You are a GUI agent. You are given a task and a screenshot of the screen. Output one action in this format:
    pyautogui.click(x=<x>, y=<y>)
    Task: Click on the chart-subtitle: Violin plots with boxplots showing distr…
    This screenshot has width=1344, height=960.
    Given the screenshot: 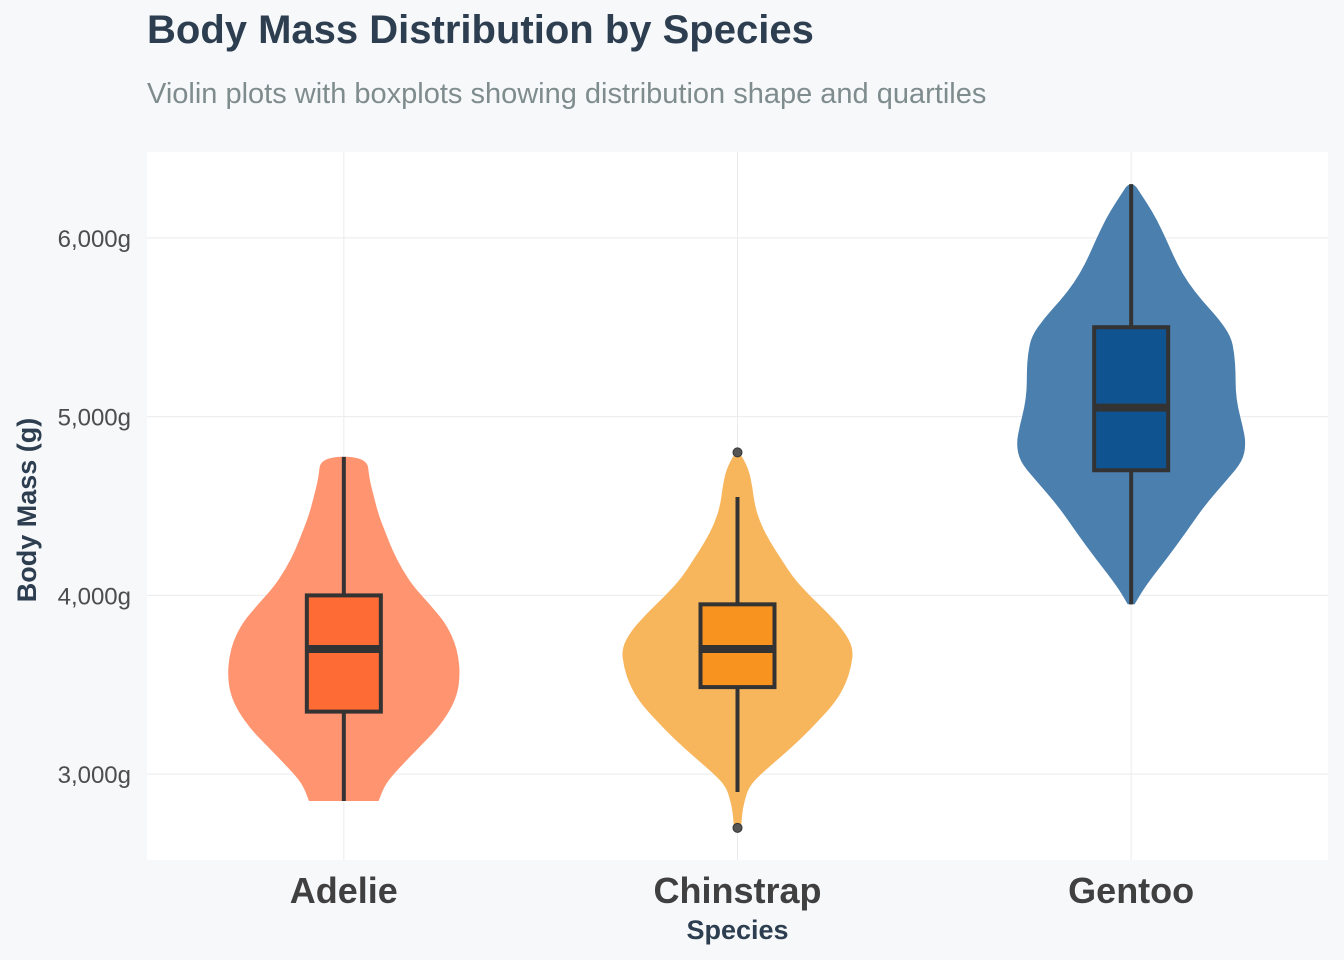 What is the action you would take?
    pyautogui.click(x=567, y=94)
    